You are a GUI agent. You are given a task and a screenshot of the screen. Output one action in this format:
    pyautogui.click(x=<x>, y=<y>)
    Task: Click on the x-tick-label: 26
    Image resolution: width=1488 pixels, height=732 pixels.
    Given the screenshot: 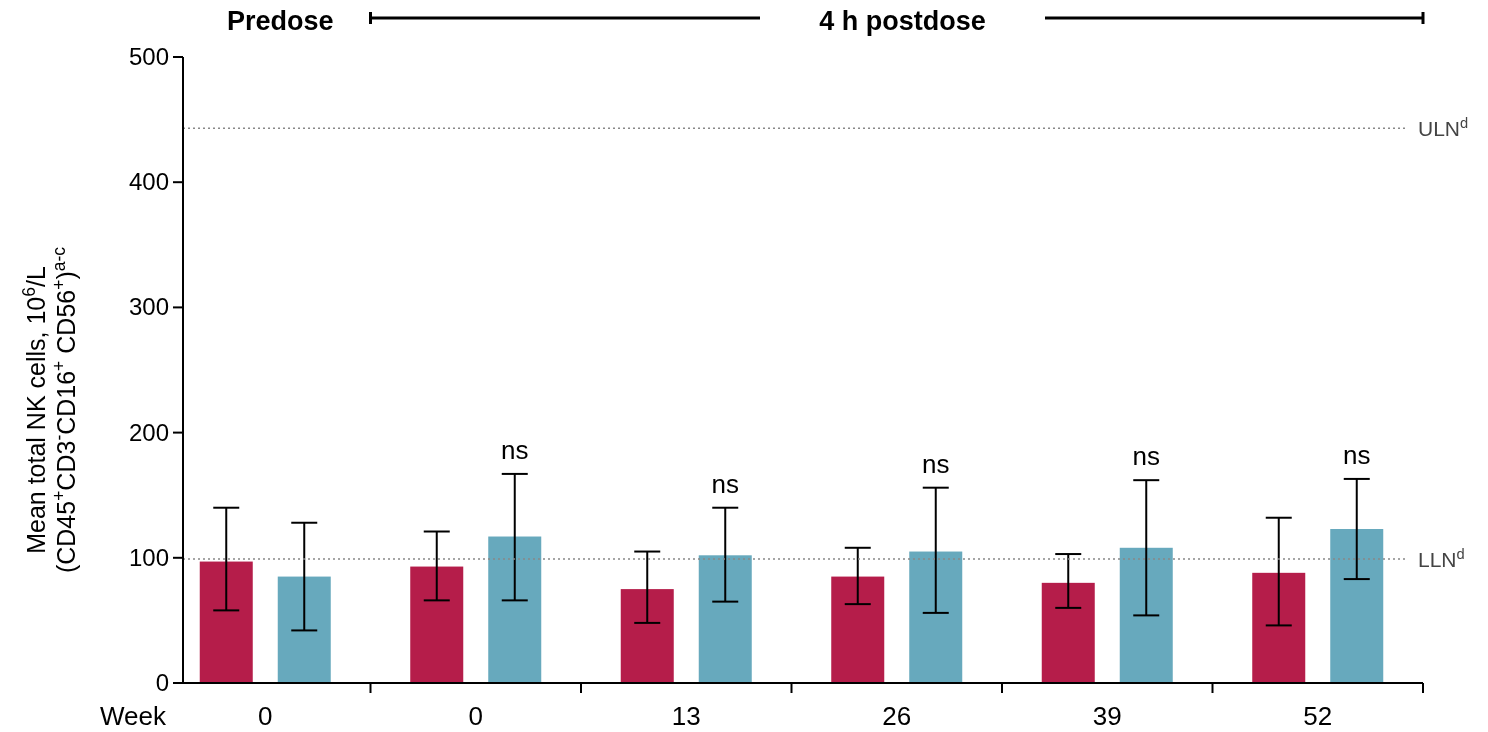 What is the action you would take?
    pyautogui.click(x=897, y=716)
    